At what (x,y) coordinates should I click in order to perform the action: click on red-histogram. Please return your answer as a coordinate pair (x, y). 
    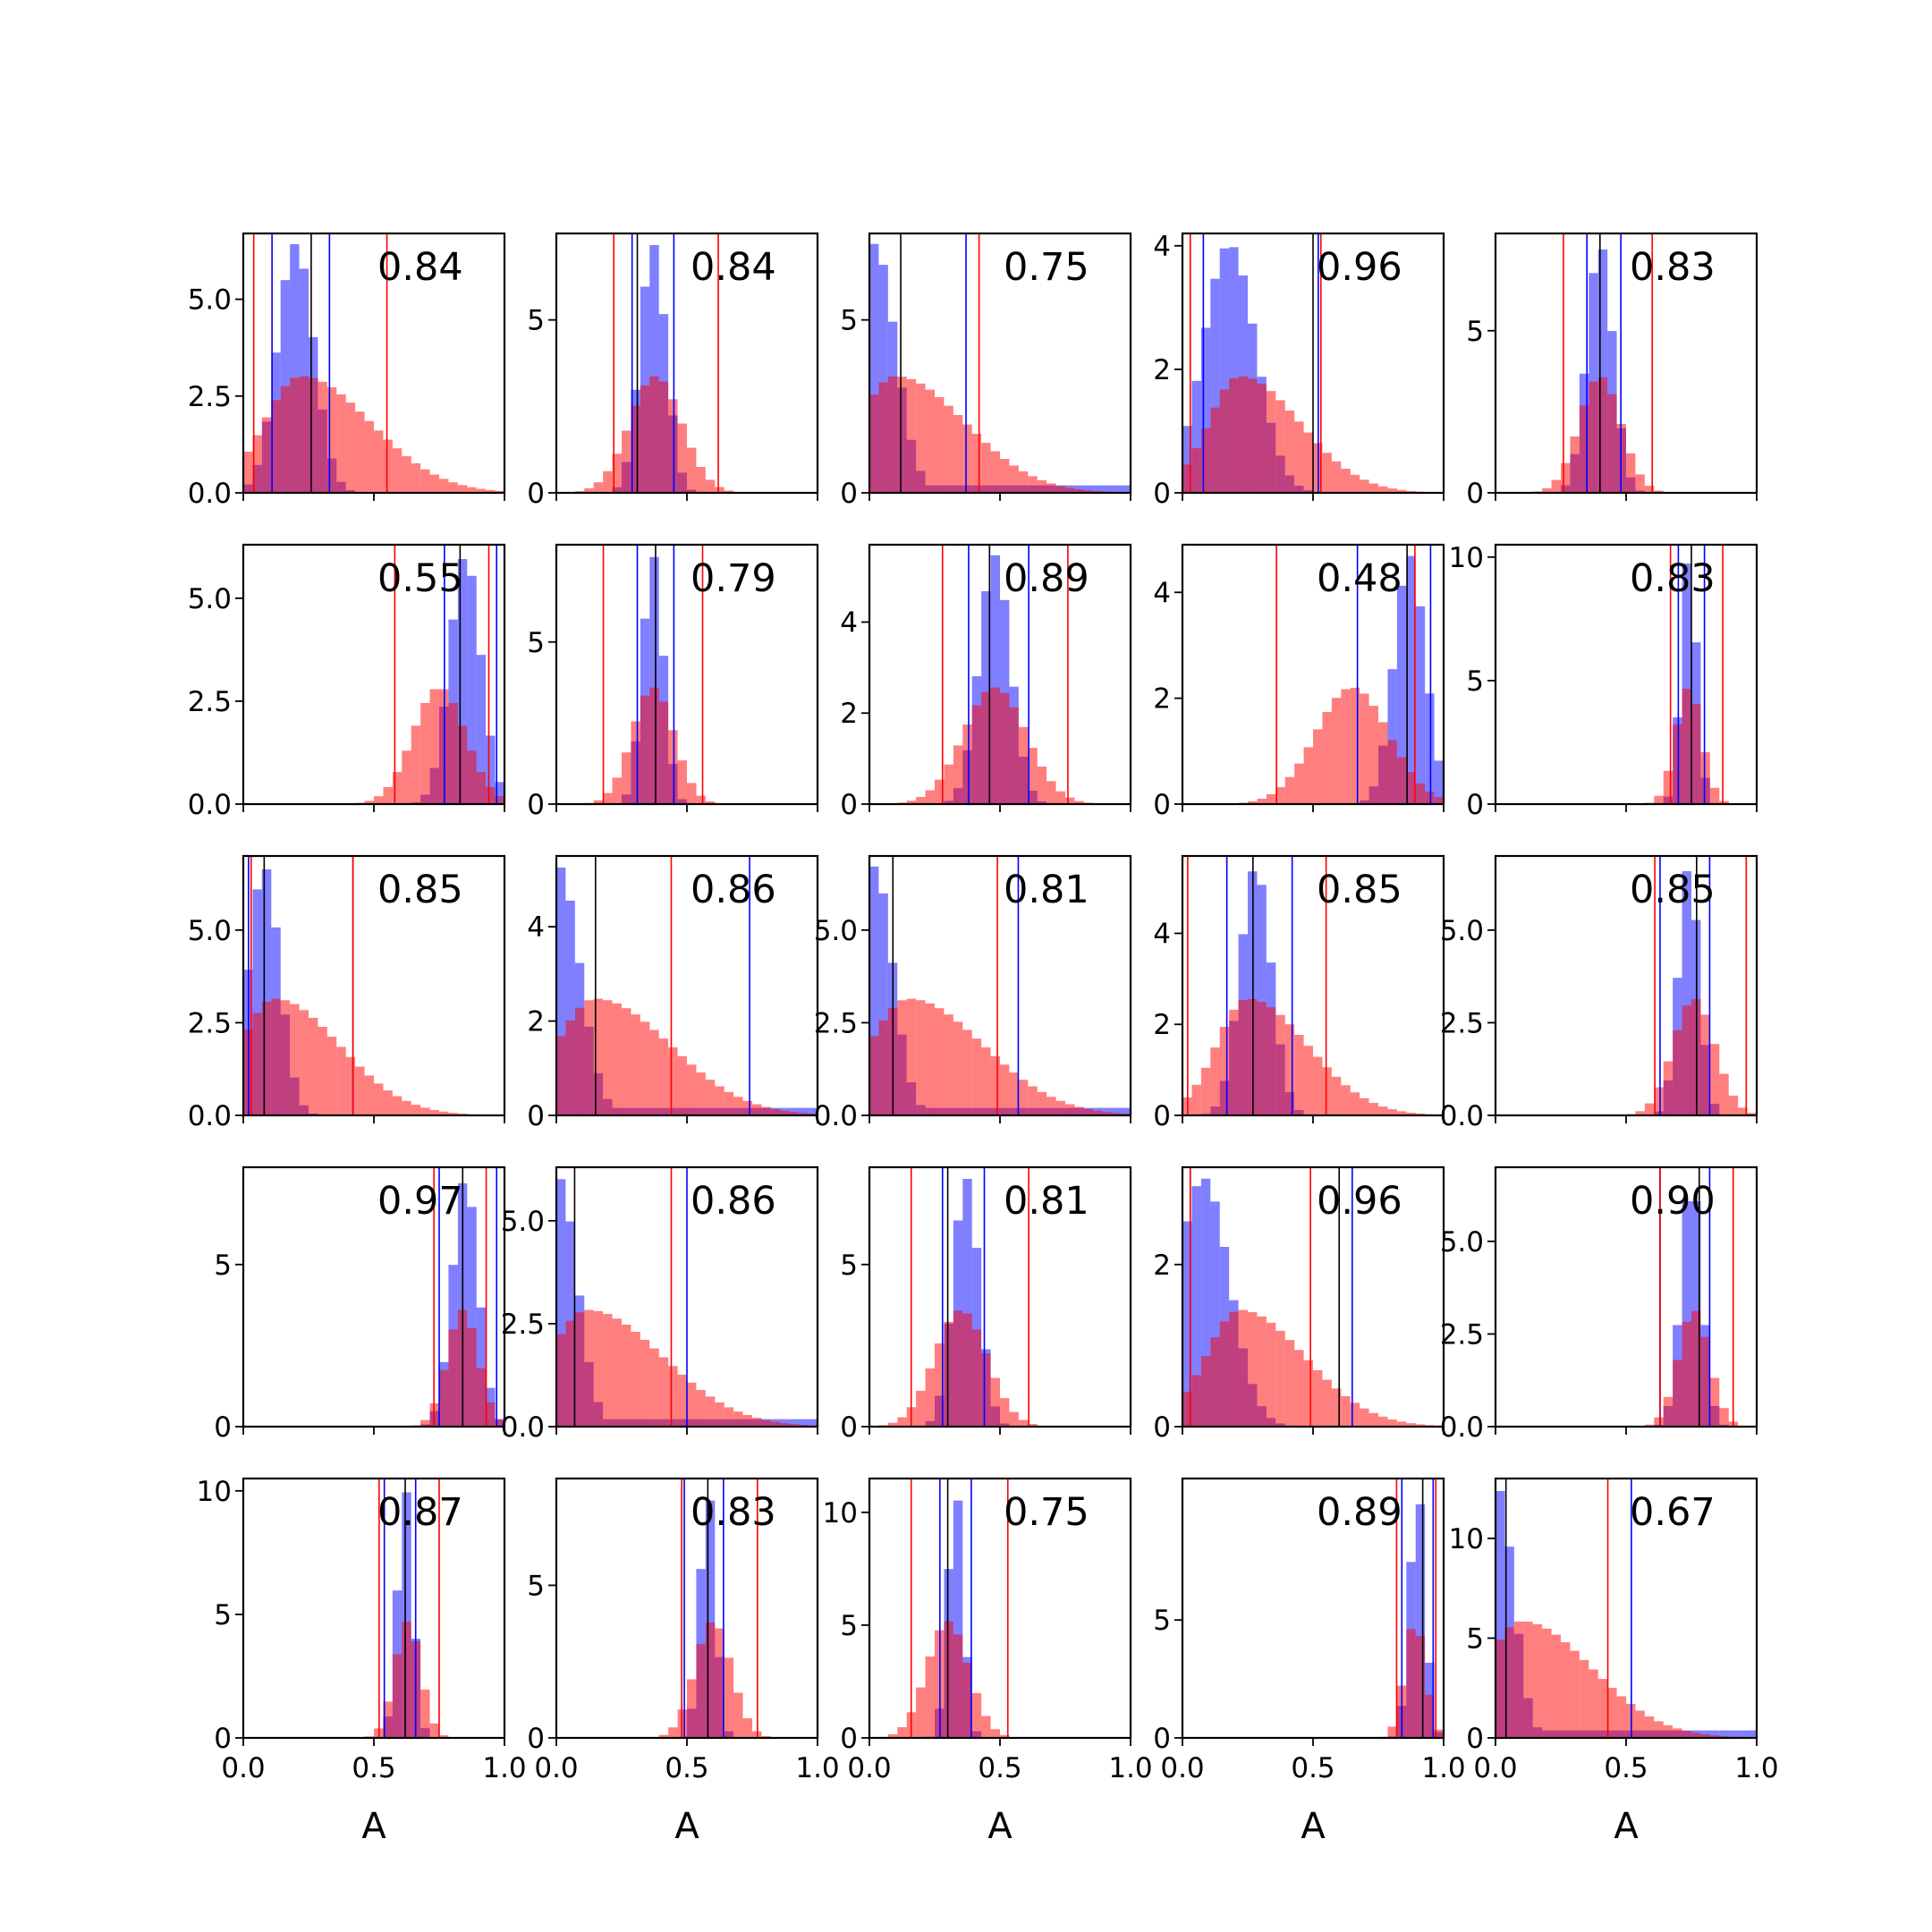
    Looking at the image, I should click on (1622, 1679).